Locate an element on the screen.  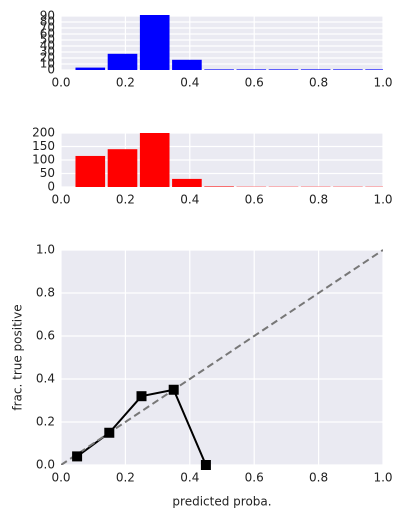
y-tick-label: 0 is located at coordinates (51, 187).